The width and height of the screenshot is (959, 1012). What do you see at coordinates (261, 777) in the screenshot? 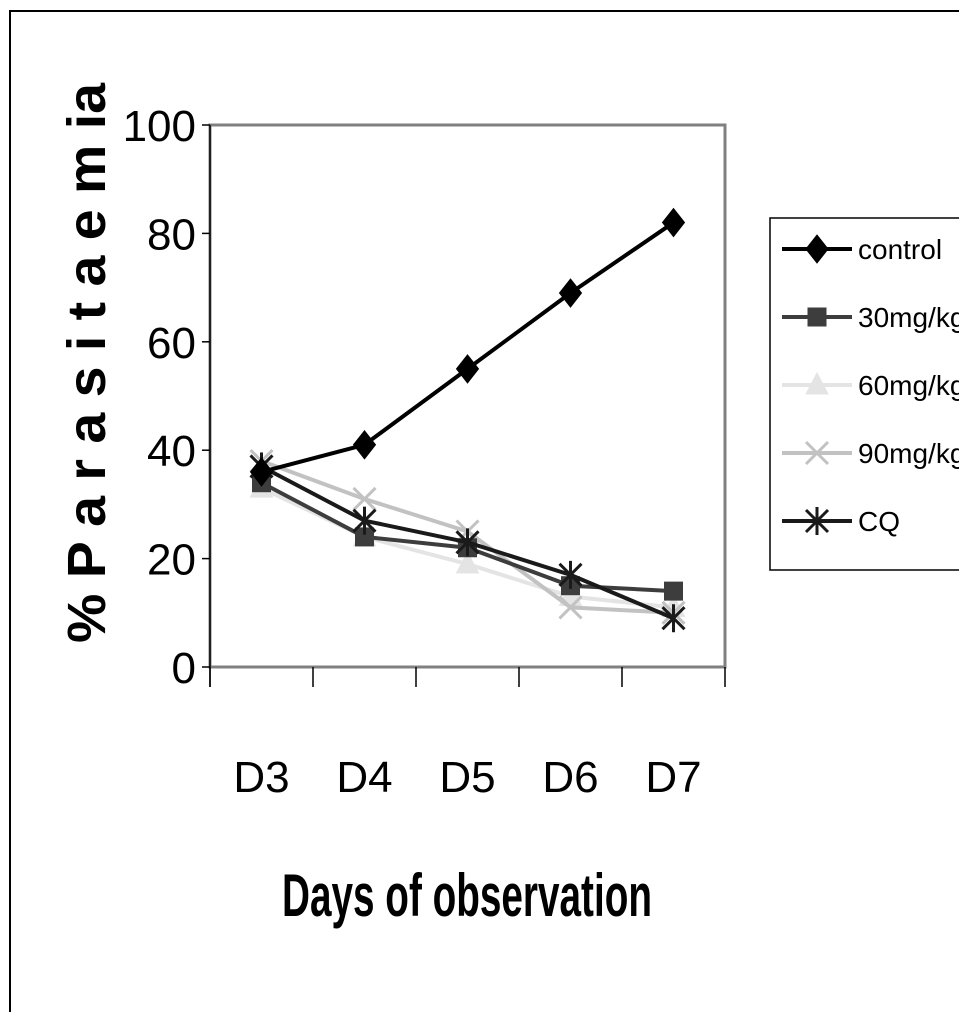
I see `x-tick-label: D3` at bounding box center [261, 777].